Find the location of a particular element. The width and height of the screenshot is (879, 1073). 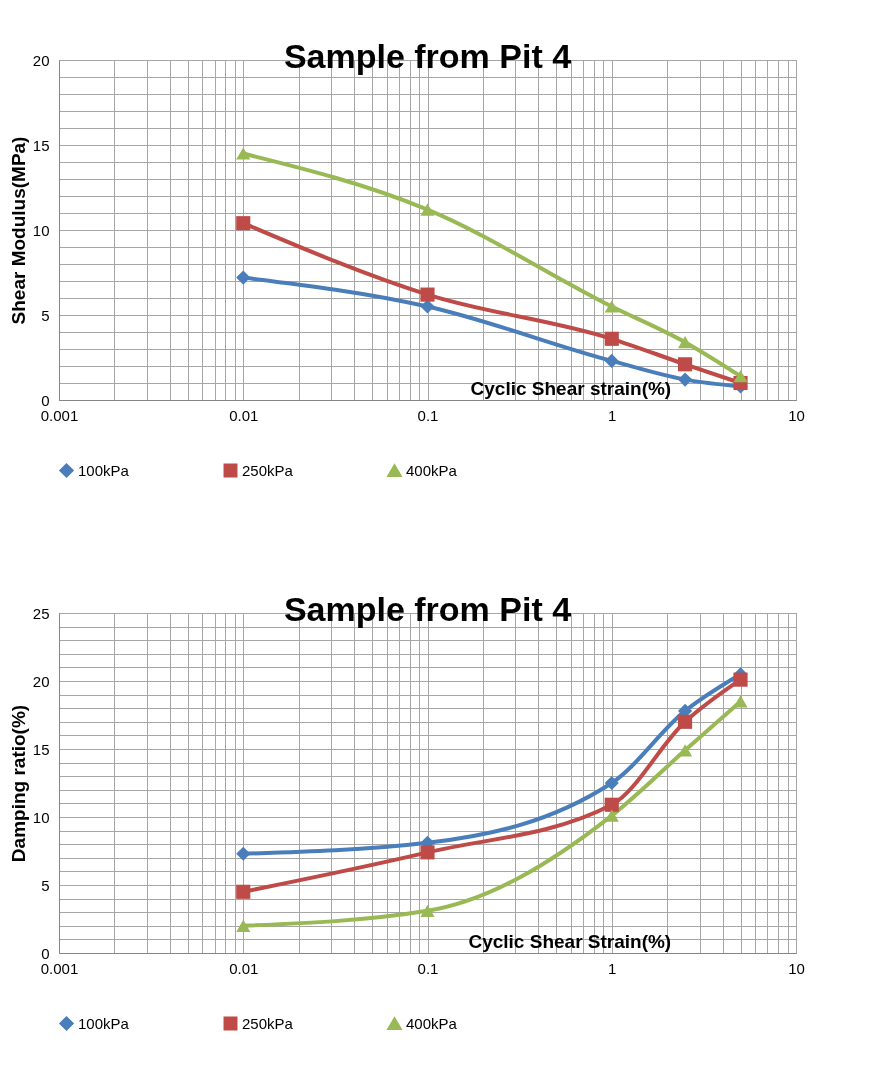

x-axis-title: Cyclic Shear strain(%) is located at coordinates (571, 388).